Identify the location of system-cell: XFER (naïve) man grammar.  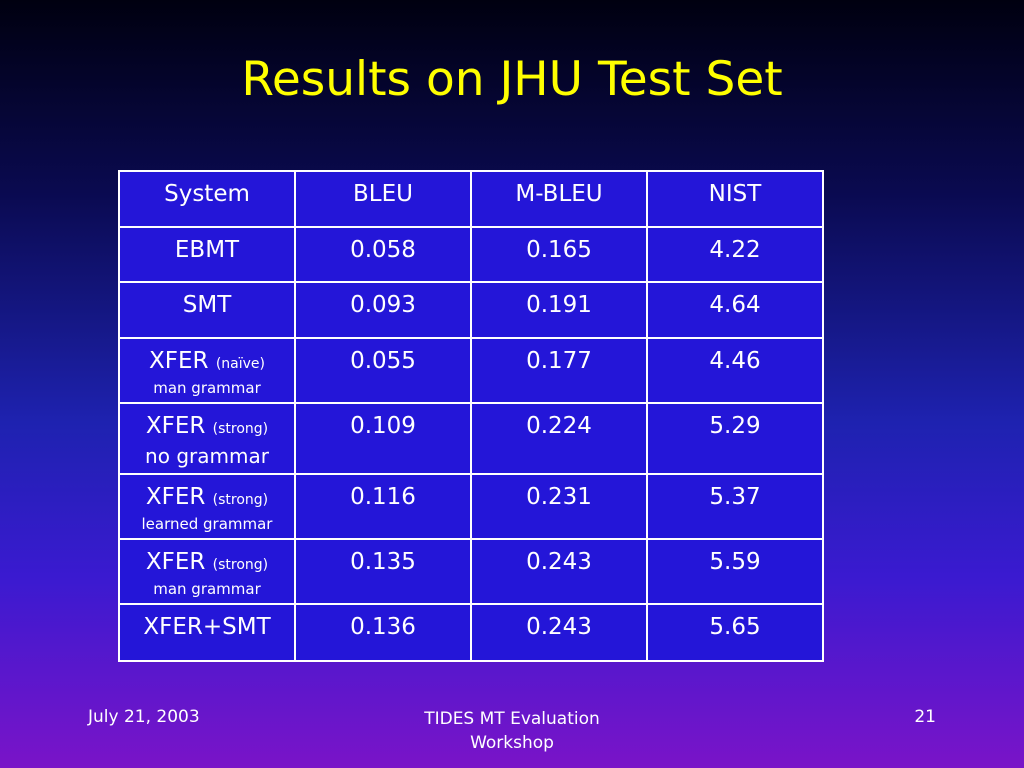
(207, 370).